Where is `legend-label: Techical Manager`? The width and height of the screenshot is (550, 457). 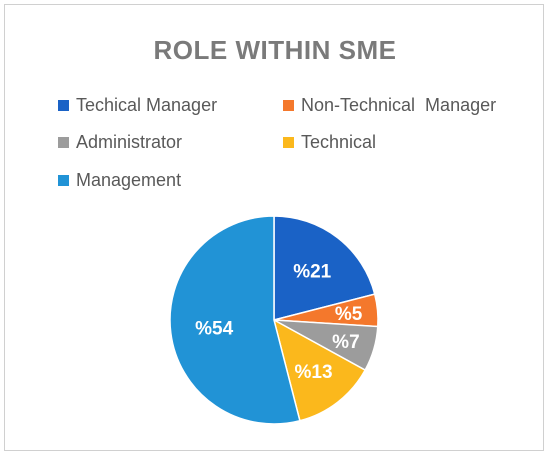 legend-label: Techical Manager is located at coordinates (147, 105).